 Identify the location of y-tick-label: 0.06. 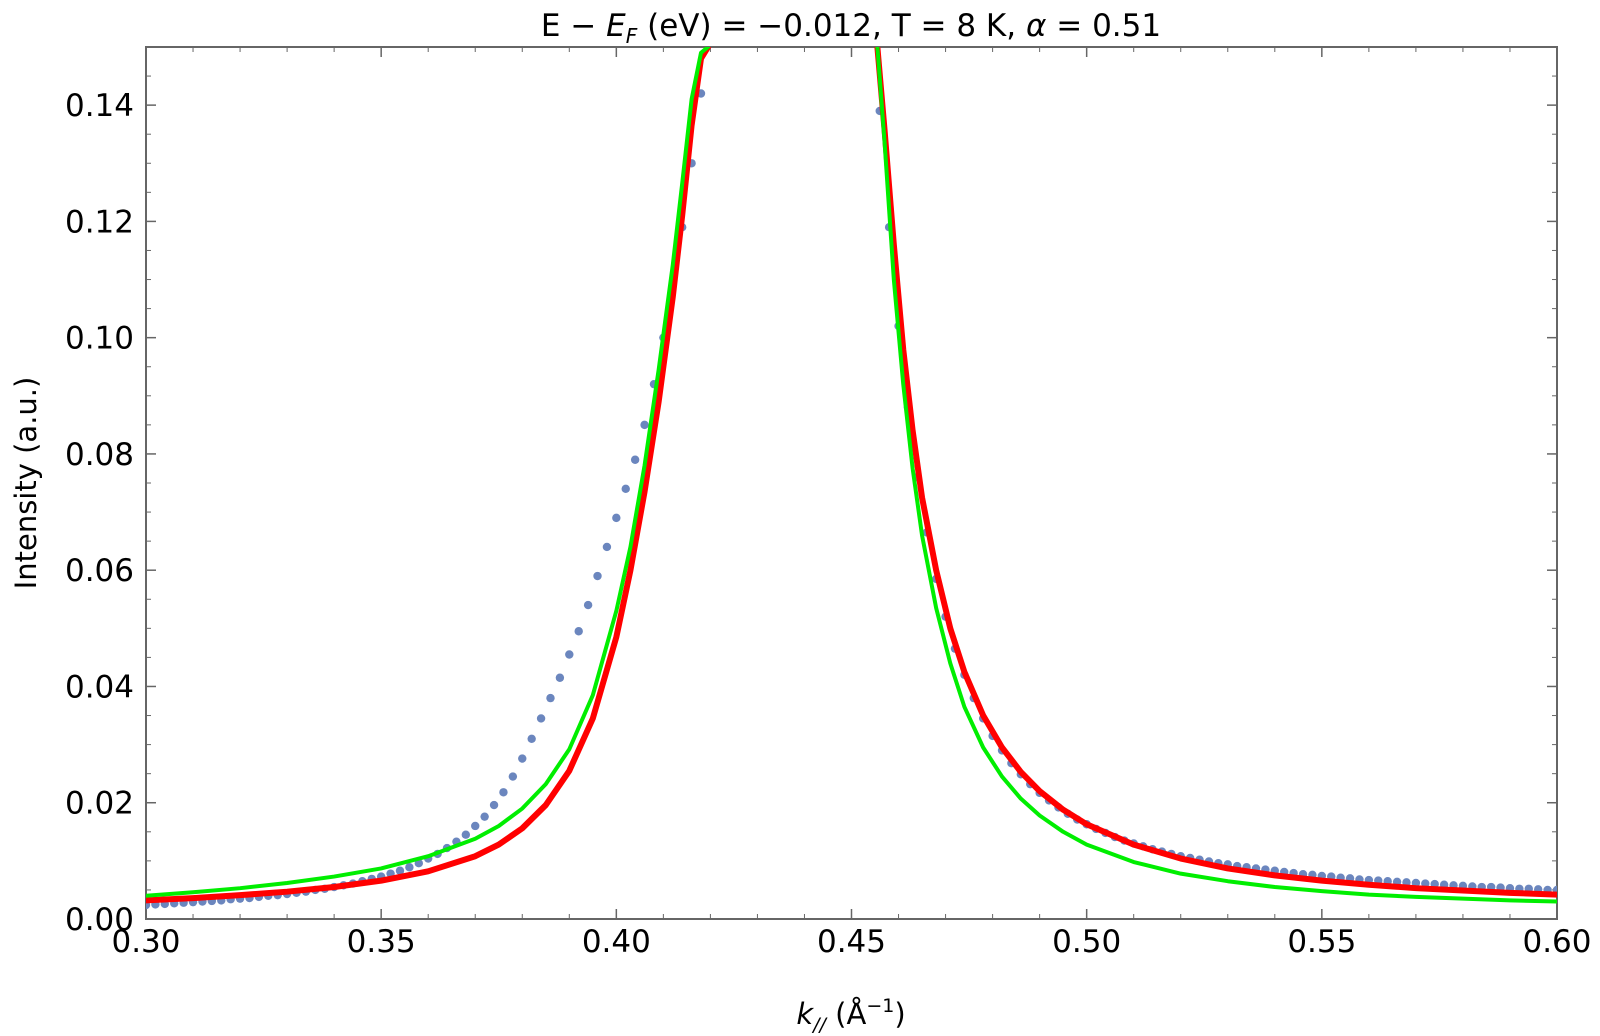
(99, 571).